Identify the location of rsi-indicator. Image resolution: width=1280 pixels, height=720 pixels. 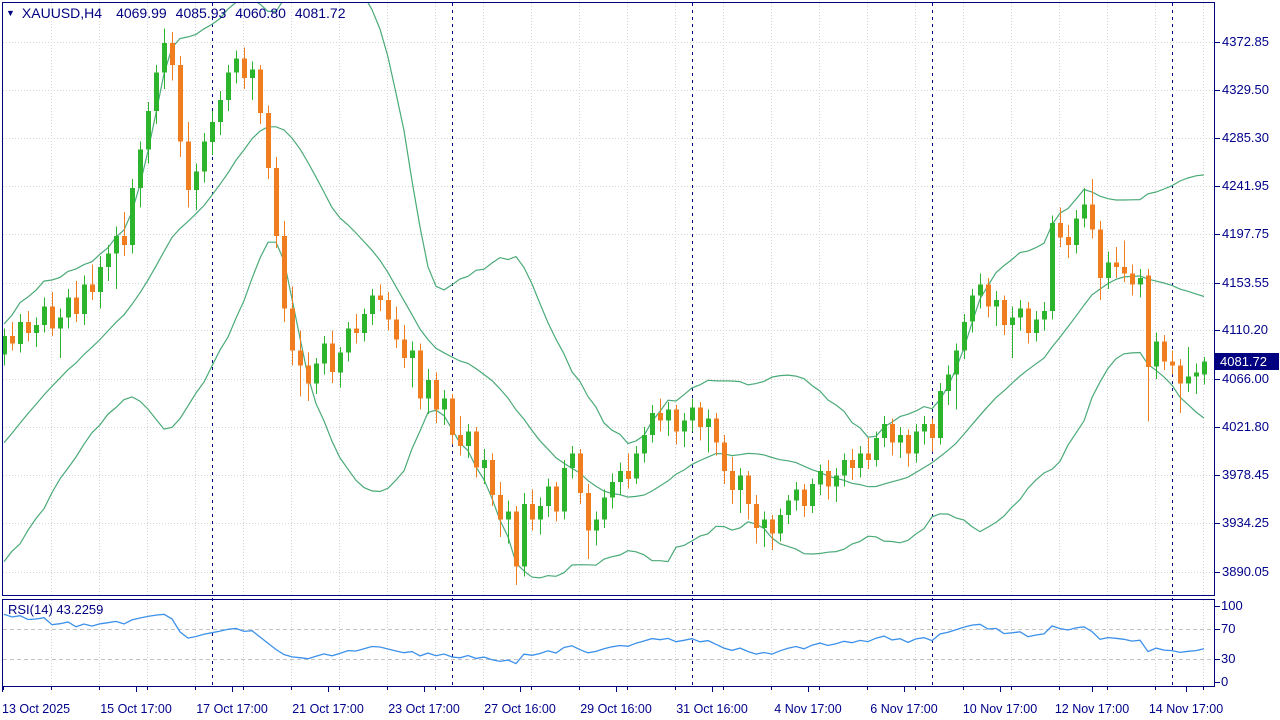
(604, 639).